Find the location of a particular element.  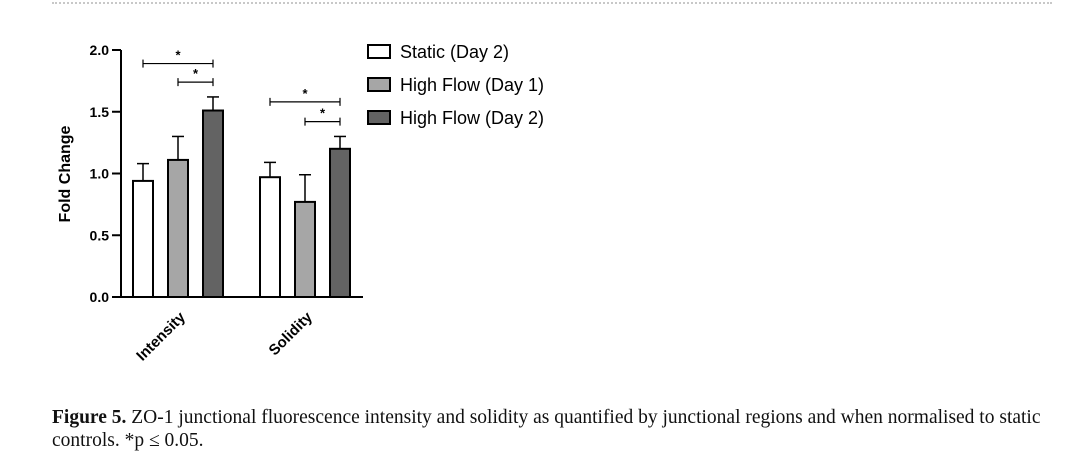

y-tick-label: 0.5 is located at coordinates (100, 235).